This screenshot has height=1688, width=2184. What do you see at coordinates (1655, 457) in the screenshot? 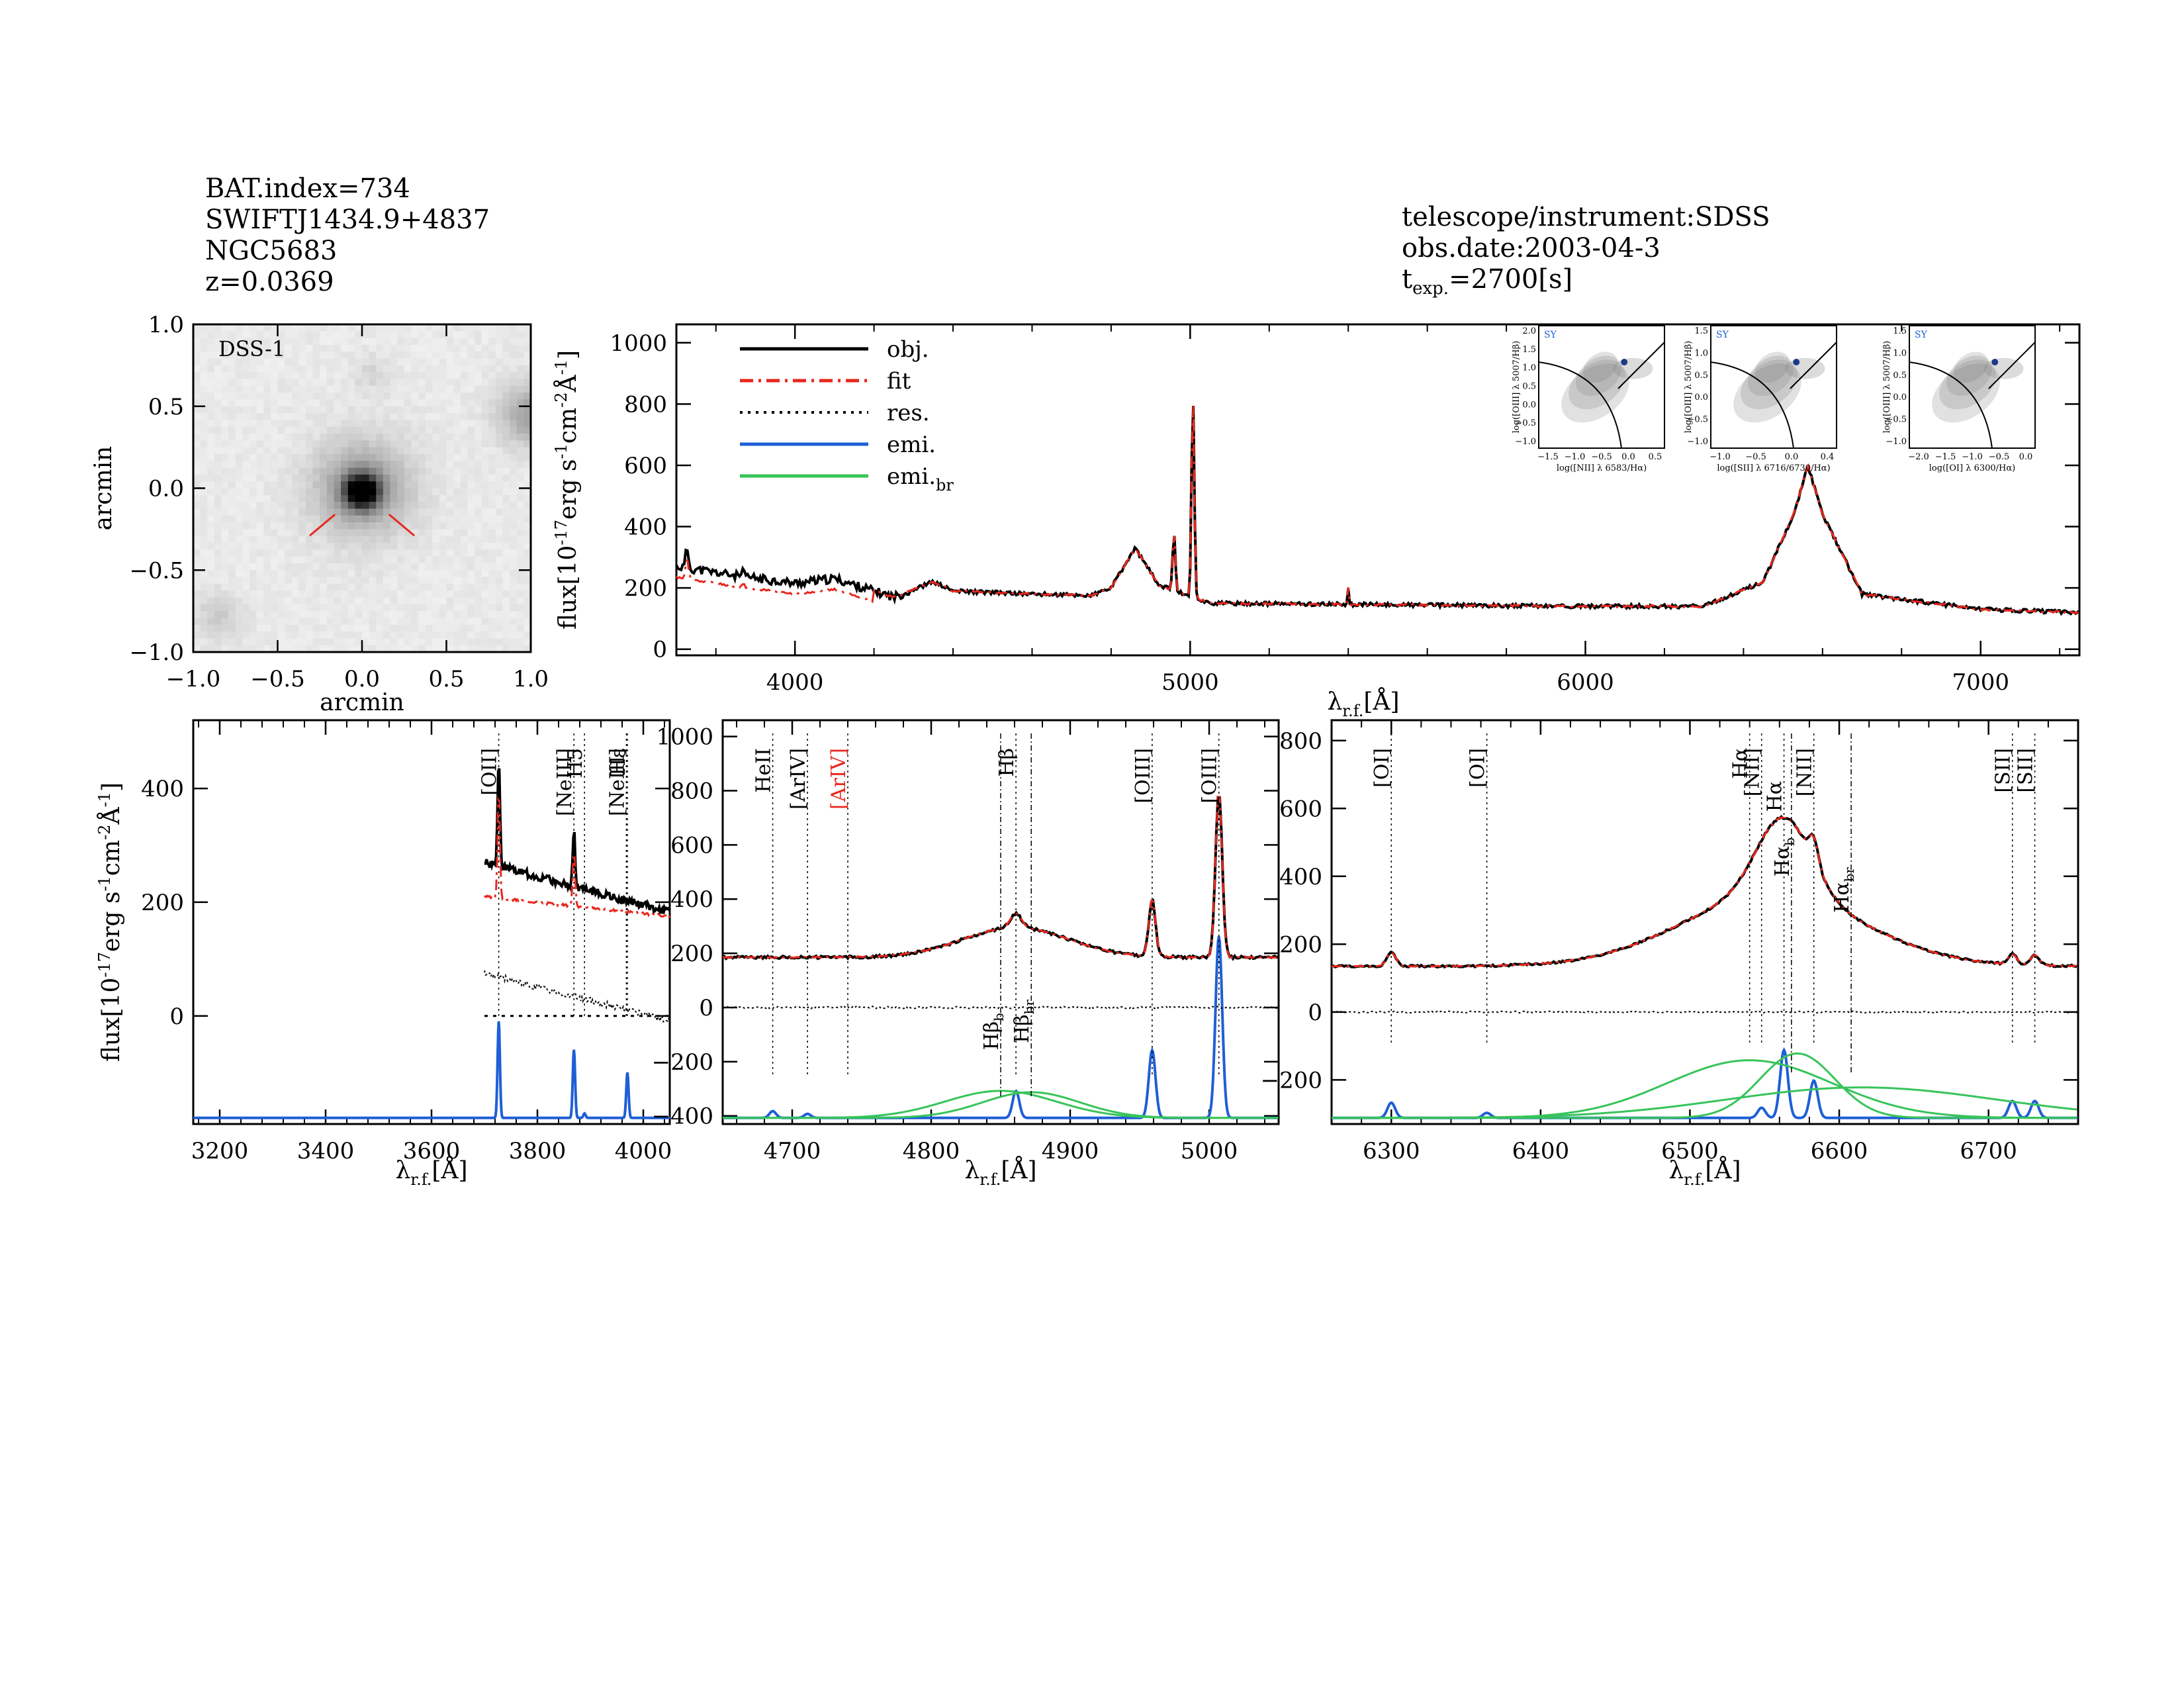
I see `bpt-x-tick-label: 0.5` at bounding box center [1655, 457].